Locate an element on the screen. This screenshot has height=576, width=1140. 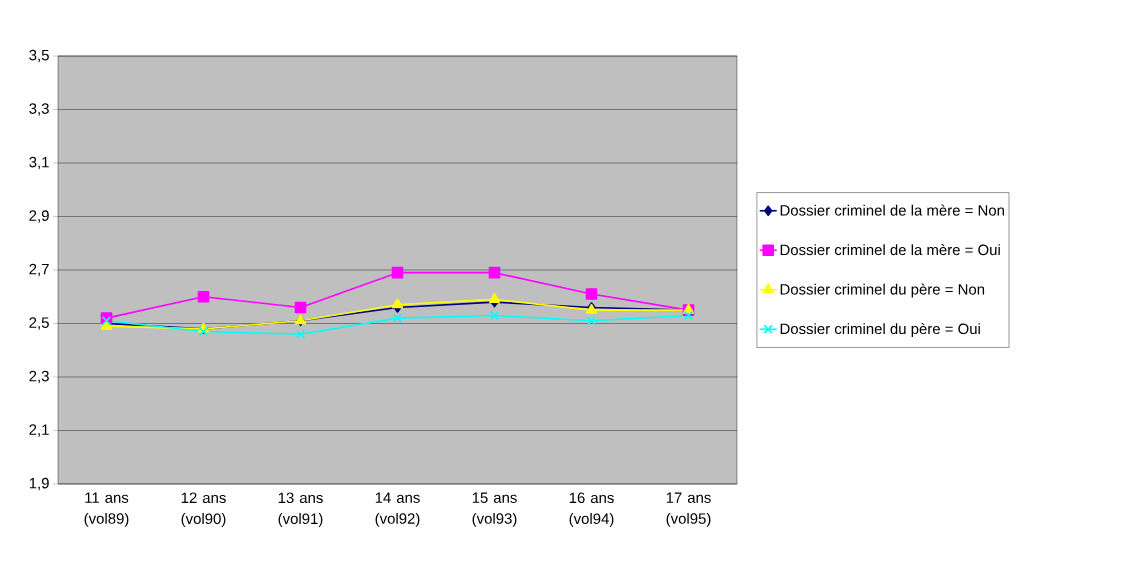
x-tick-label: 11 ans (vol89) is located at coordinates (106, 509).